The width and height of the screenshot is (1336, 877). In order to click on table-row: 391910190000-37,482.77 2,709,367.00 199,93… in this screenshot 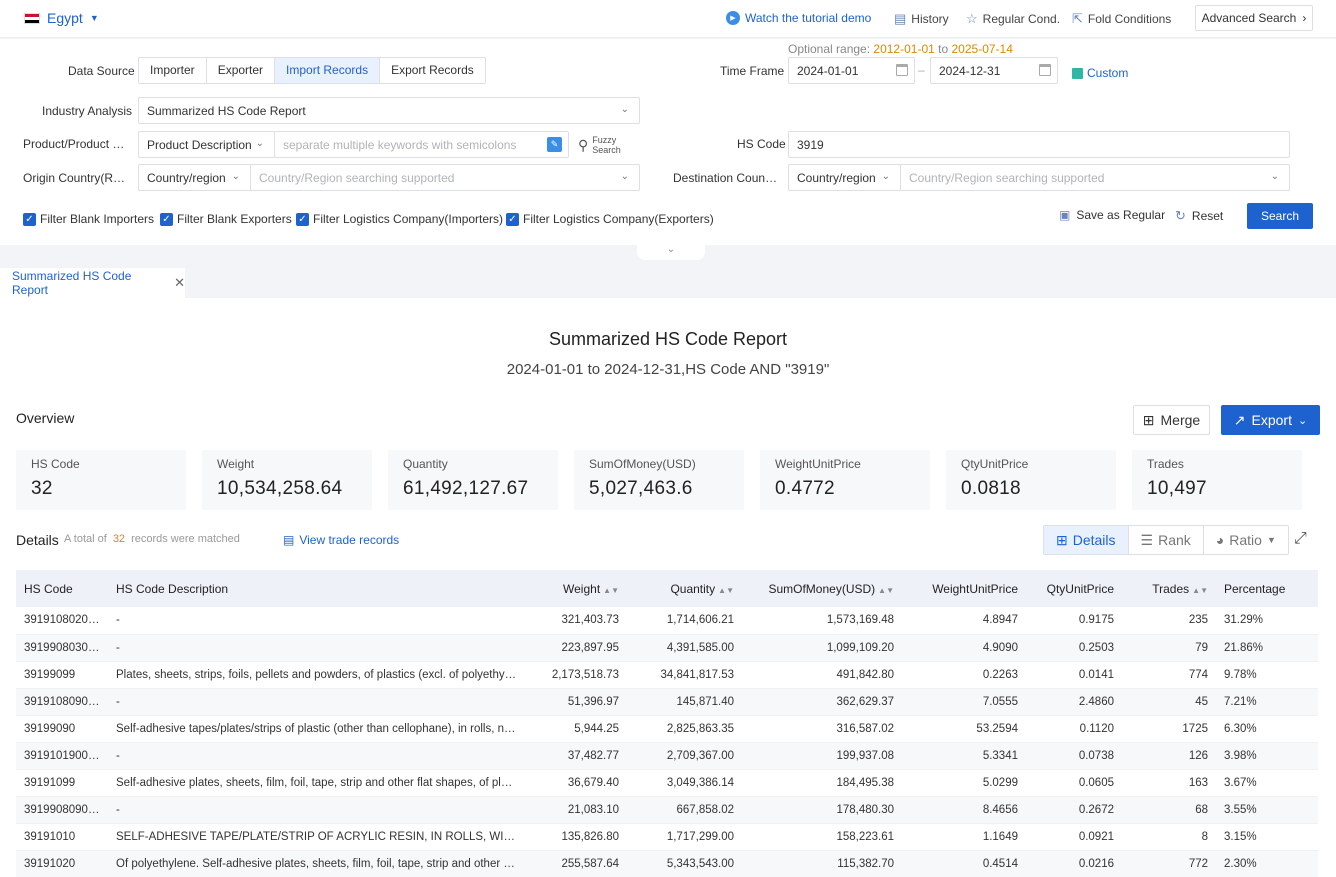, I will do `click(667, 756)`.